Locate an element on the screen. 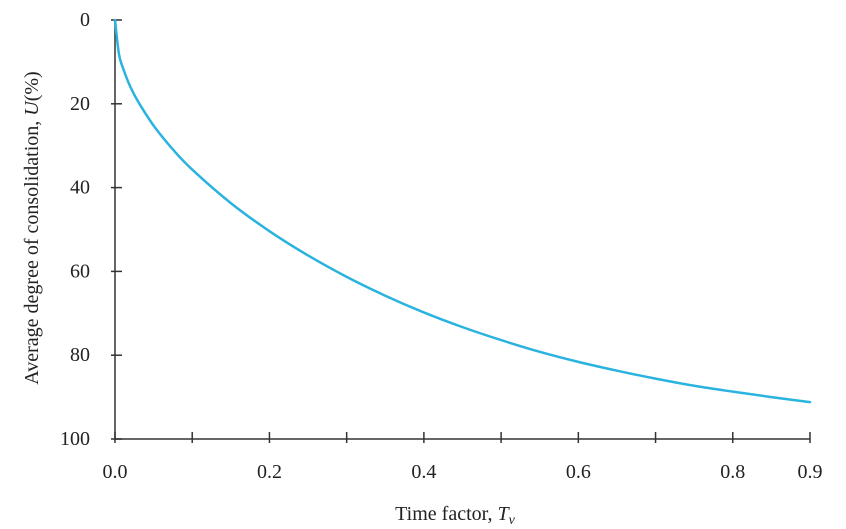  y-axis-title: Average degree of consolidation, U(%) is located at coordinates (32, 227).